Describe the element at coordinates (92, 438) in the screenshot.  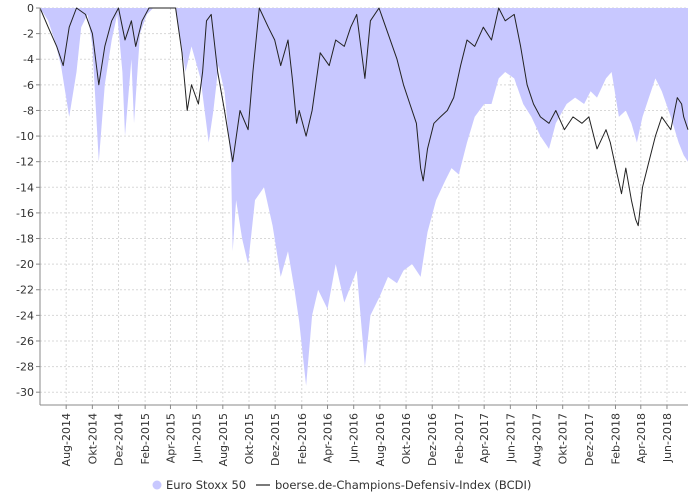
I see `x-tick-label: Okt-2014` at that location.